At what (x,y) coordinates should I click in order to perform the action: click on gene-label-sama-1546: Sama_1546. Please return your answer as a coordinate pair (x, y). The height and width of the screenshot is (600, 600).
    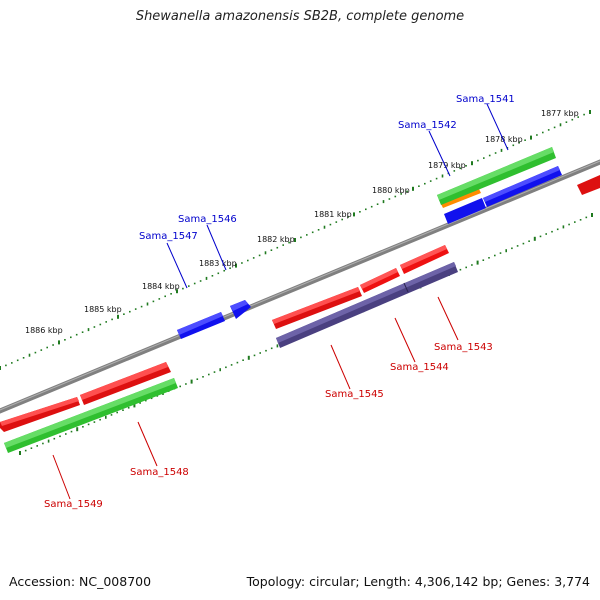
    Looking at the image, I should click on (207, 219).